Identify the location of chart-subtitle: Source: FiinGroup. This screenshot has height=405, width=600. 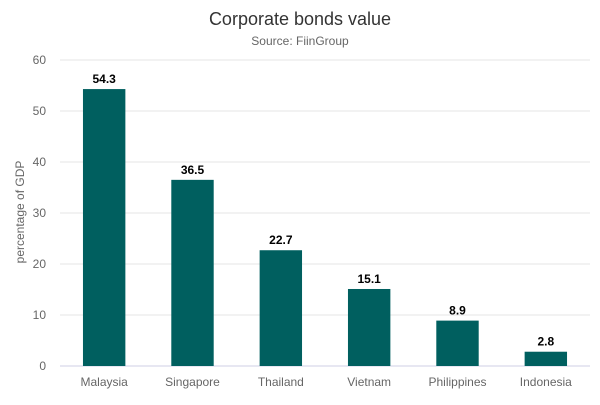
(300, 41).